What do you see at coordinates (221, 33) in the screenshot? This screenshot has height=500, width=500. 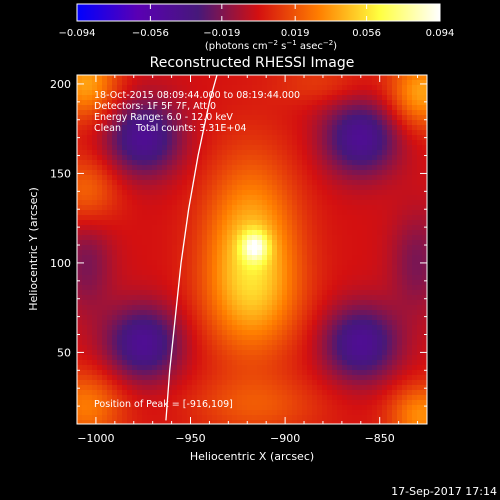 I see `colorbar-tick-label: −0.019` at bounding box center [221, 33].